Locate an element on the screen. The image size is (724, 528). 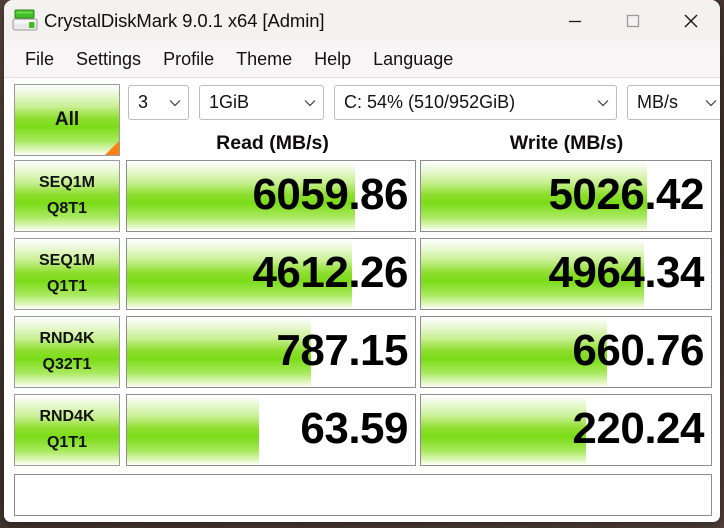
table-row: SEQ1M Q1T1 4612.26 4964.34 is located at coordinates (363, 275).